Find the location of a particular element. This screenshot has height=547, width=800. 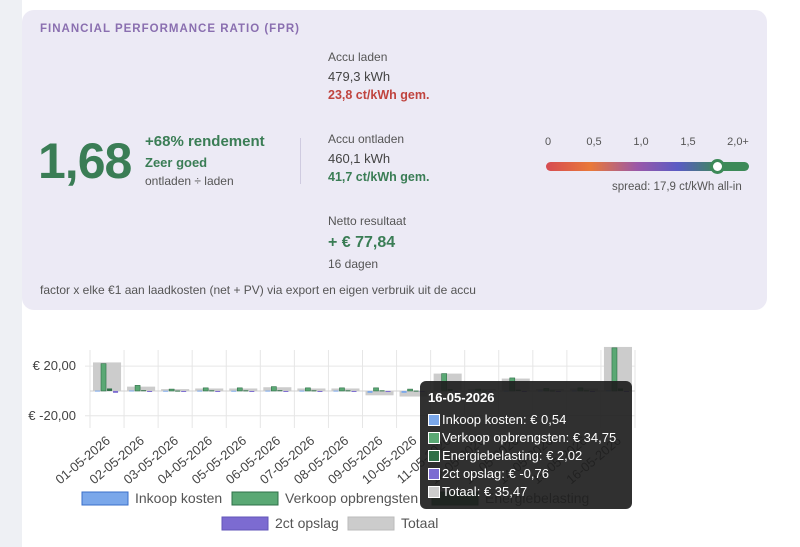

rendement-text: +68% rendement is located at coordinates (205, 141).